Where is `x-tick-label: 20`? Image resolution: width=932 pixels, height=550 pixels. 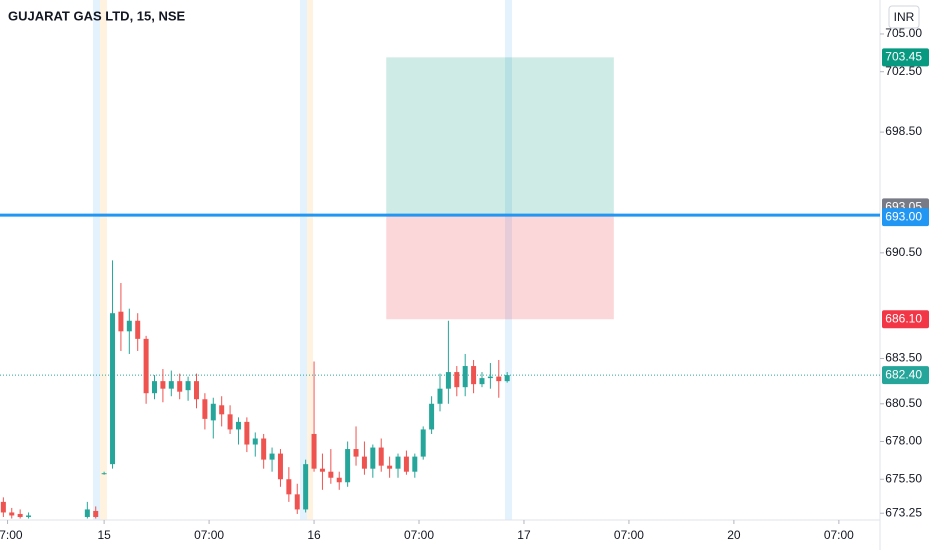
x-tick-label: 20 is located at coordinates (734, 535).